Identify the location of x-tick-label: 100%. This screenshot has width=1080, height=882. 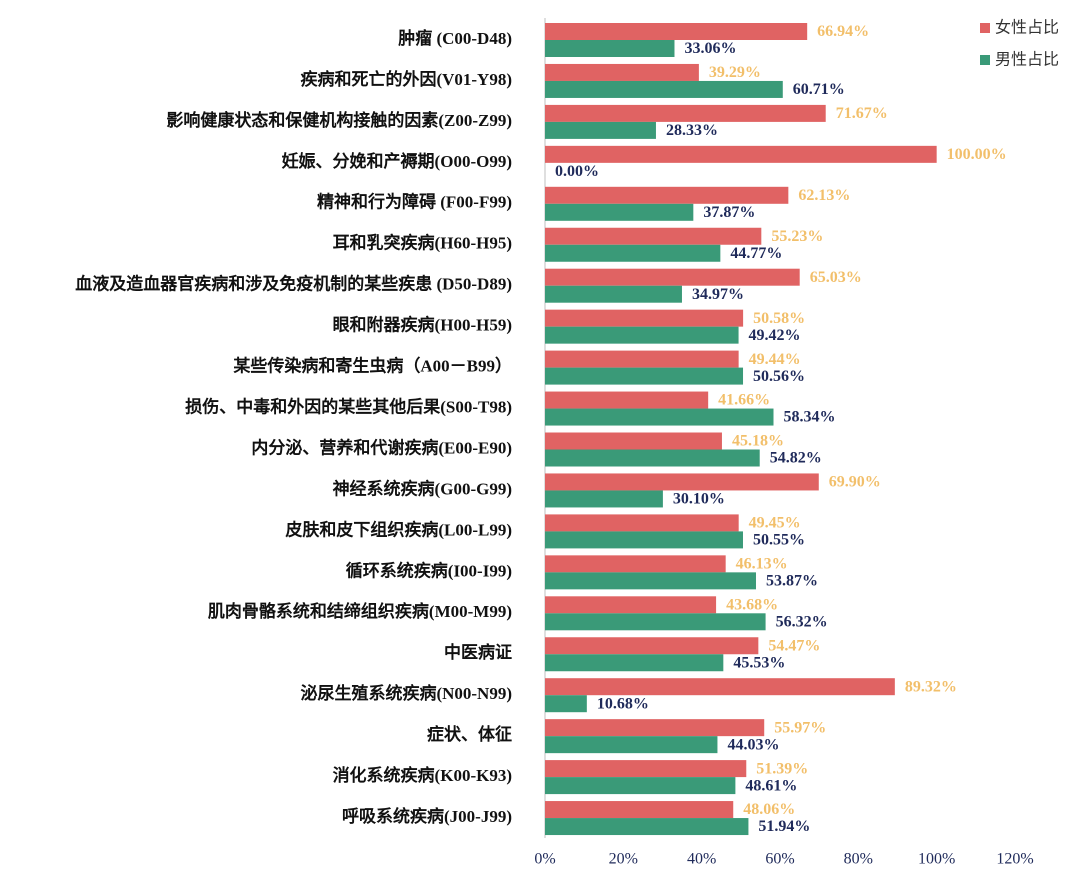
(936, 859).